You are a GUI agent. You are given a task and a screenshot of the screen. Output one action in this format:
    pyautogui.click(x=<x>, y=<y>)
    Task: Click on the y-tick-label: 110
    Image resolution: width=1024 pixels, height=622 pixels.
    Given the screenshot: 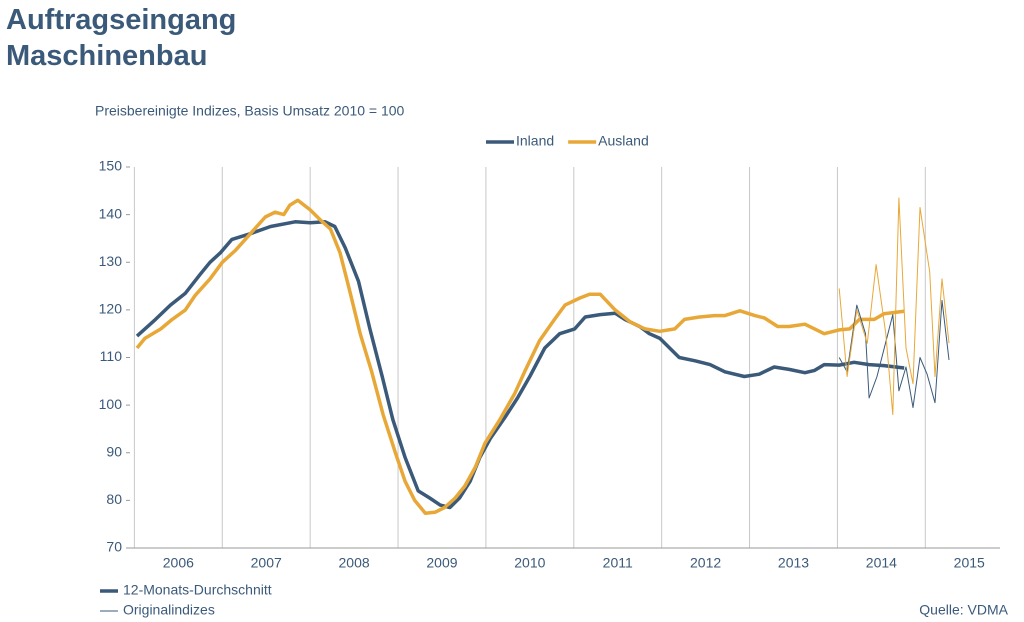 What is the action you would take?
    pyautogui.click(x=111, y=356)
    